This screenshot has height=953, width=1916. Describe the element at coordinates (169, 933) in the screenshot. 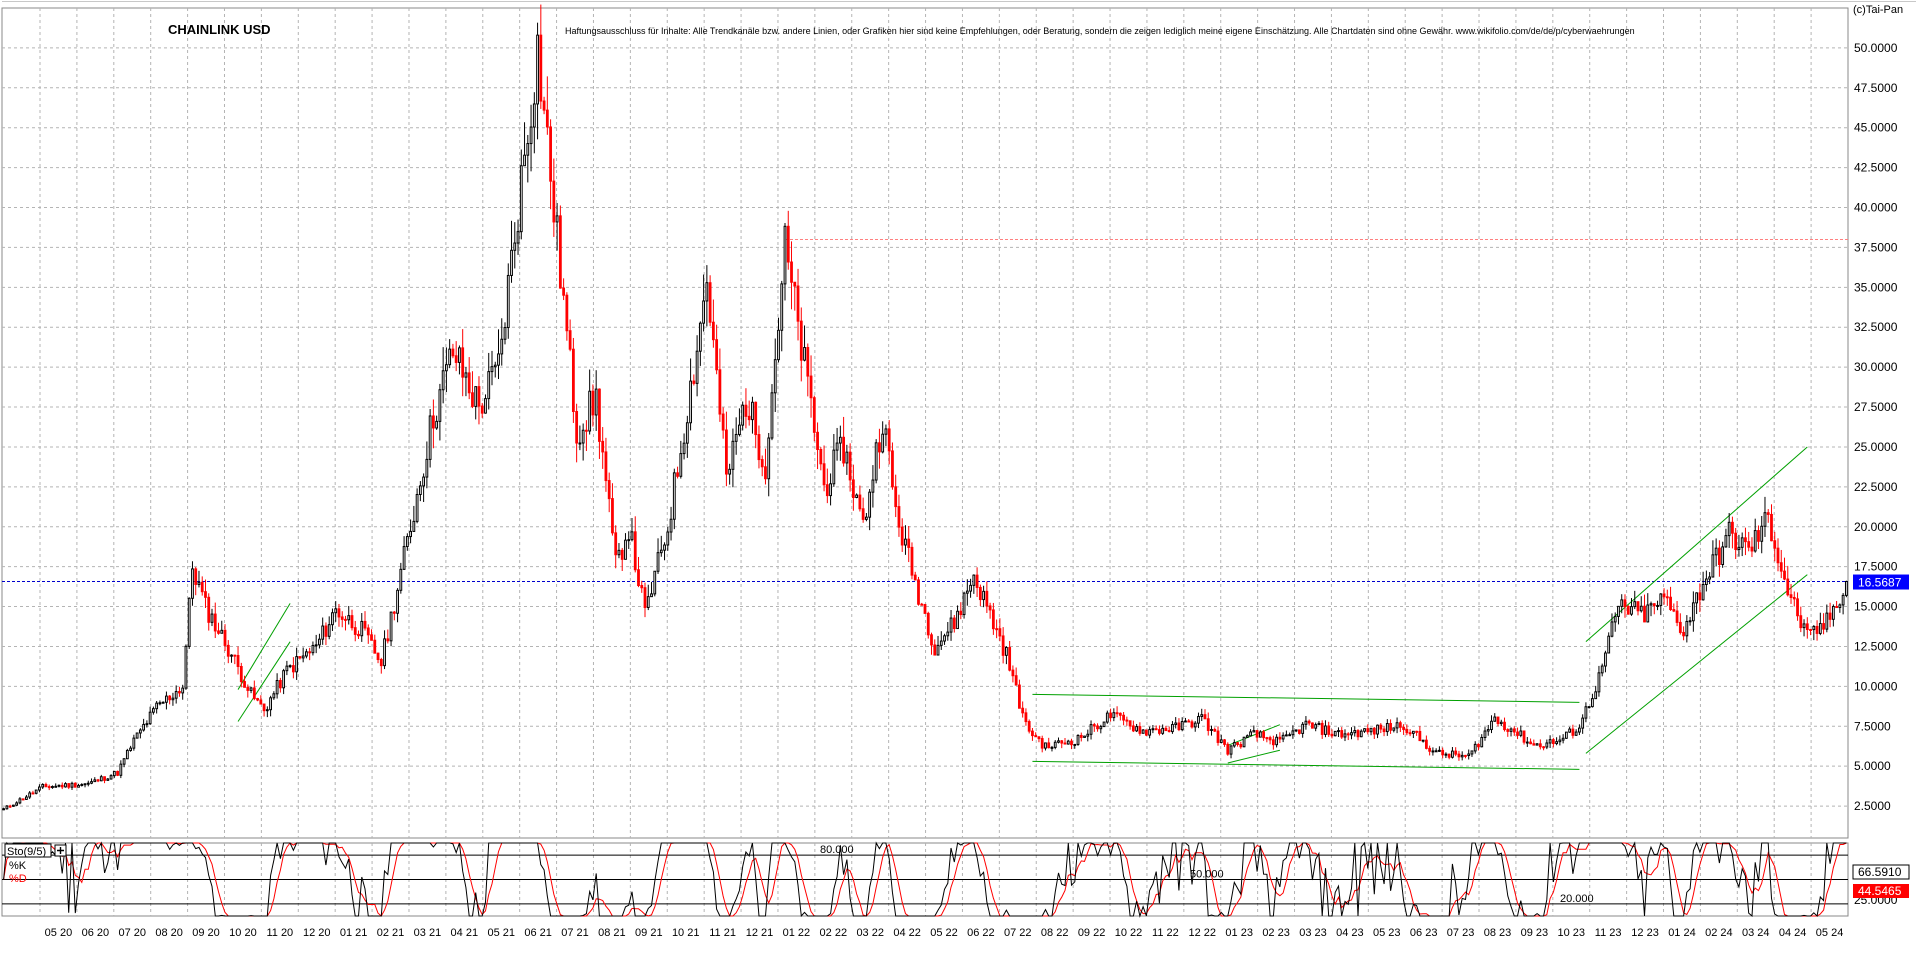

I see `time-tick-label: 08 20` at that location.